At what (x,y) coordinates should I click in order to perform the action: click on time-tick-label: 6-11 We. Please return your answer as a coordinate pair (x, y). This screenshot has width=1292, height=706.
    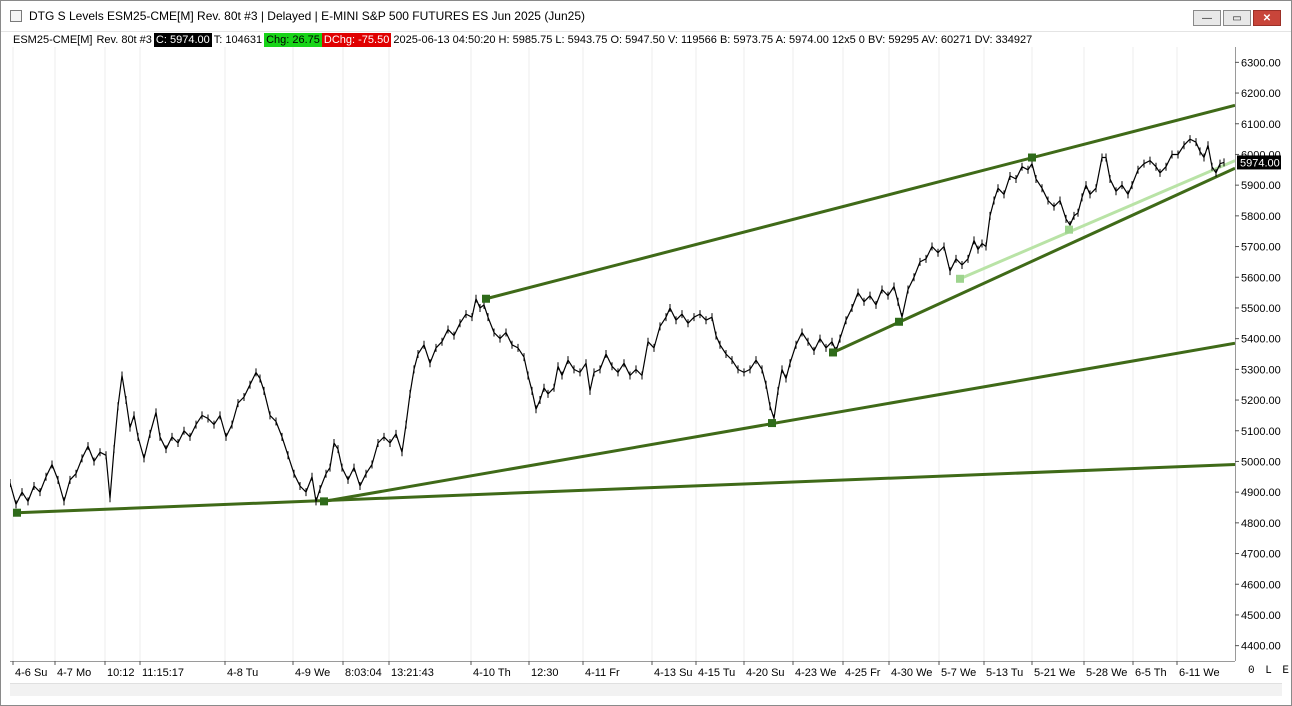
    Looking at the image, I should click on (1199, 673).